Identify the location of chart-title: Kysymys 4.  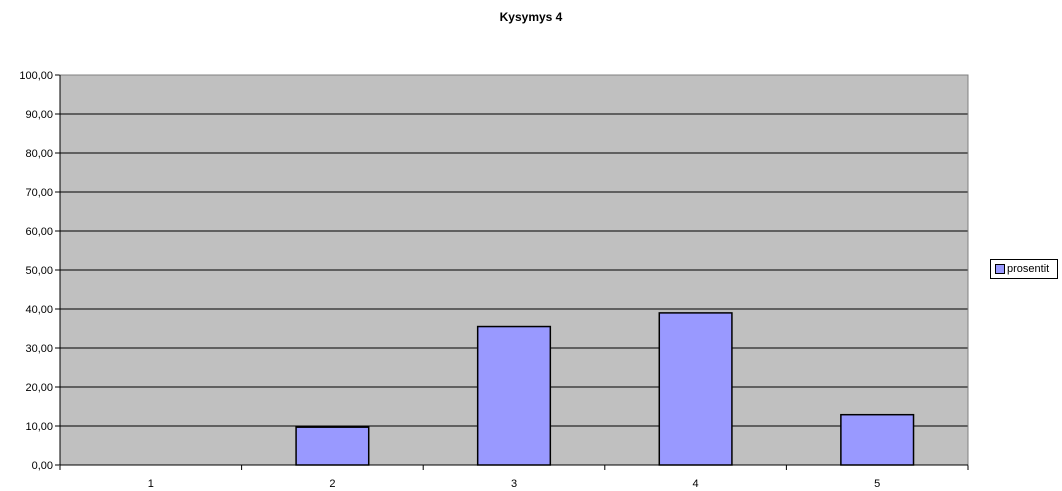
(531, 17).